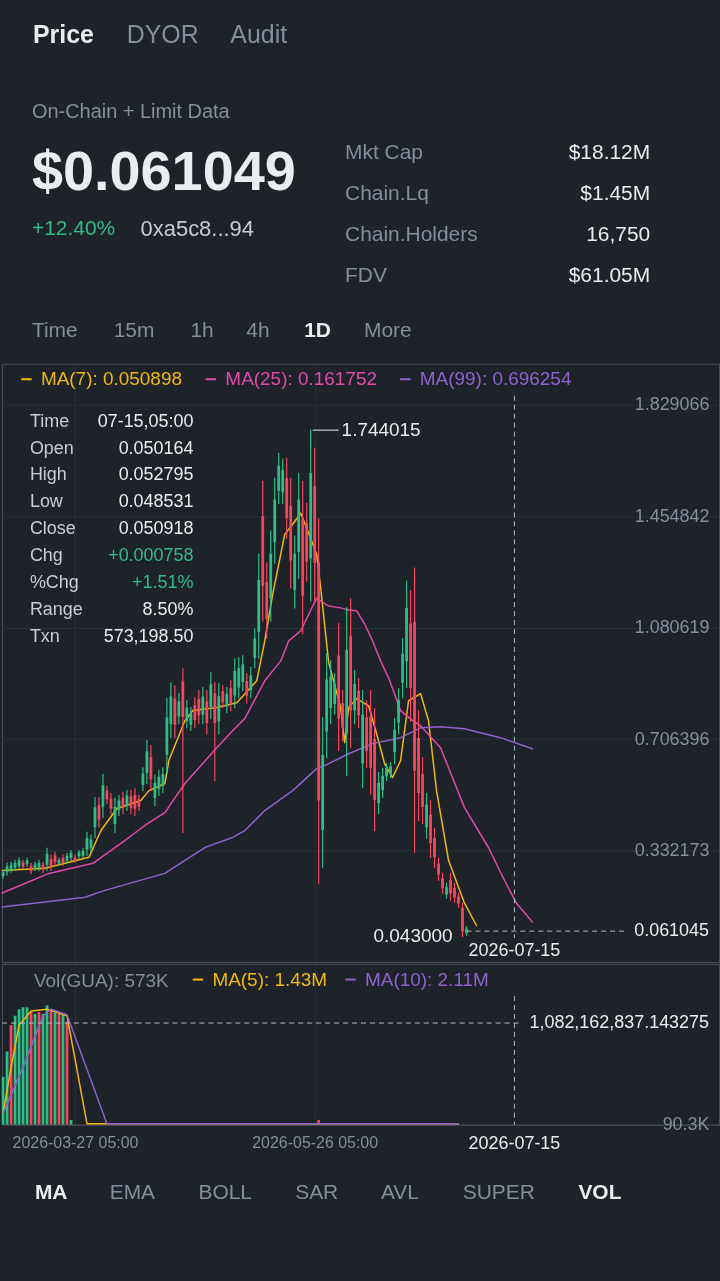  What do you see at coordinates (48, 474) in the screenshot?
I see `annotation: High` at bounding box center [48, 474].